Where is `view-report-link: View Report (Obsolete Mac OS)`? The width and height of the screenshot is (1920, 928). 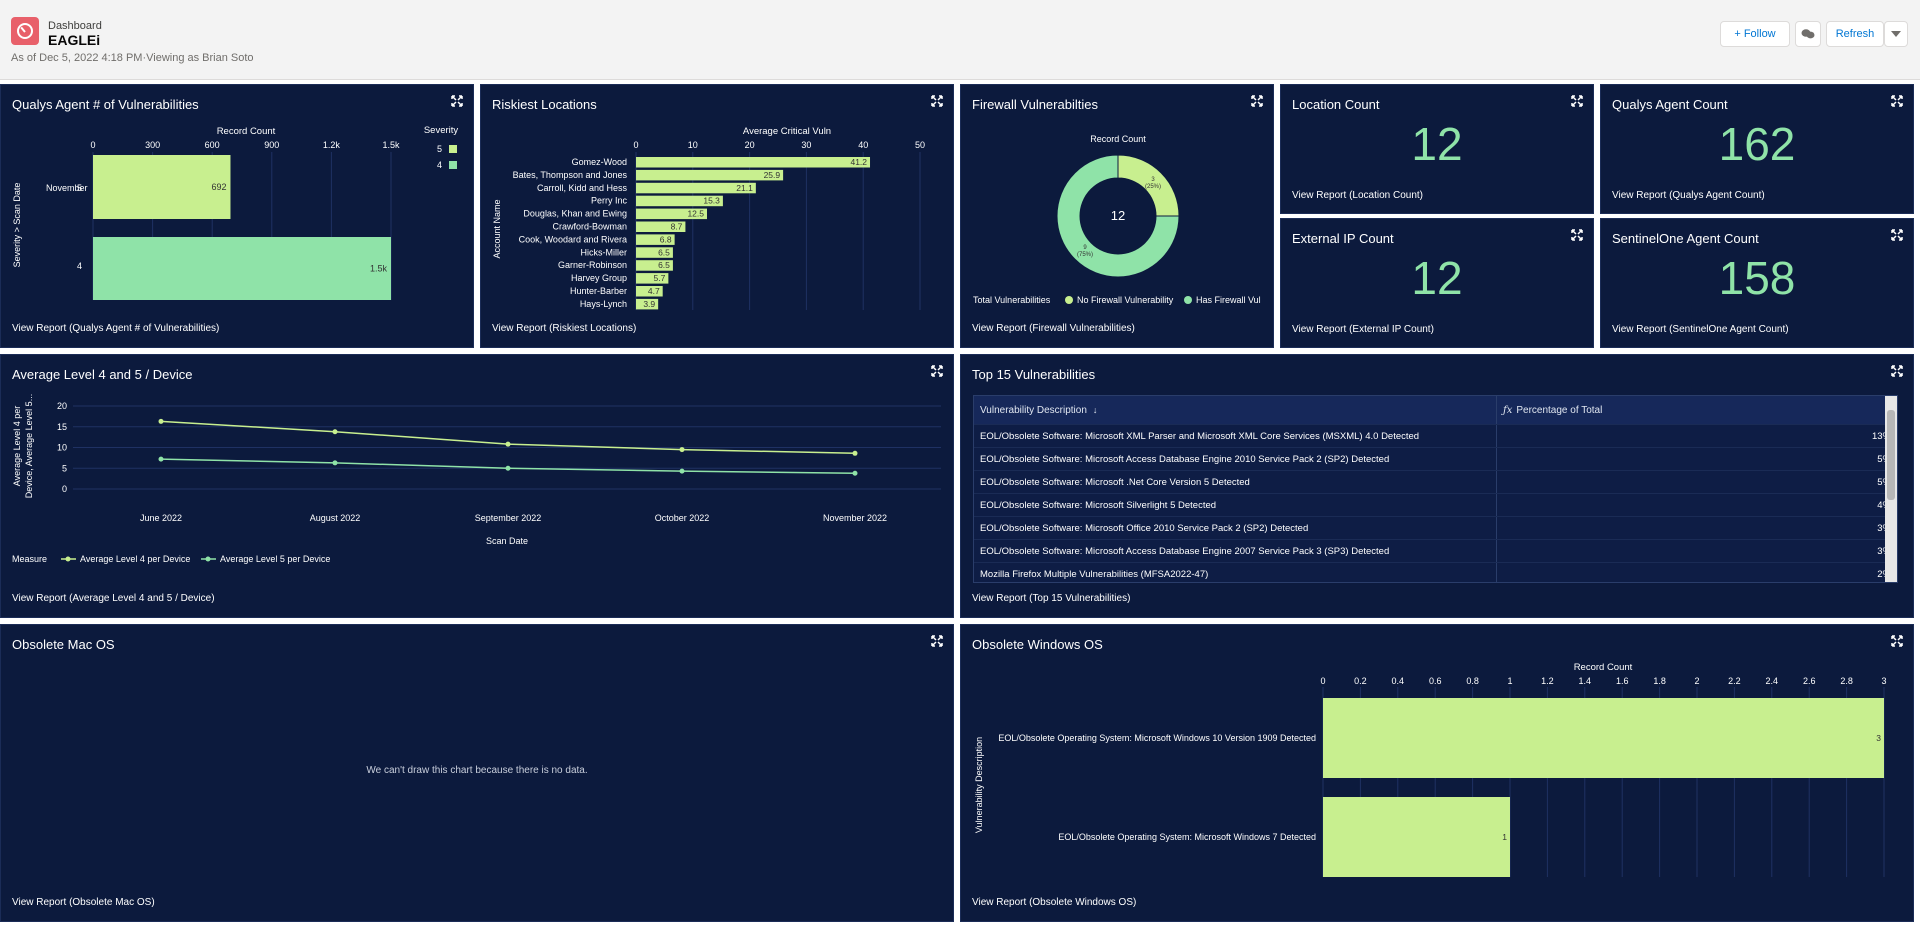
view-report-link: View Report (Obsolete Mac OS) is located at coordinates (83, 902).